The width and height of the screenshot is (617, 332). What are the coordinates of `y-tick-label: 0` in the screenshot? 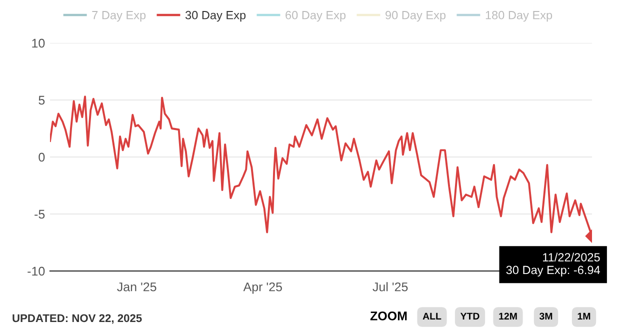 It's located at (41, 157).